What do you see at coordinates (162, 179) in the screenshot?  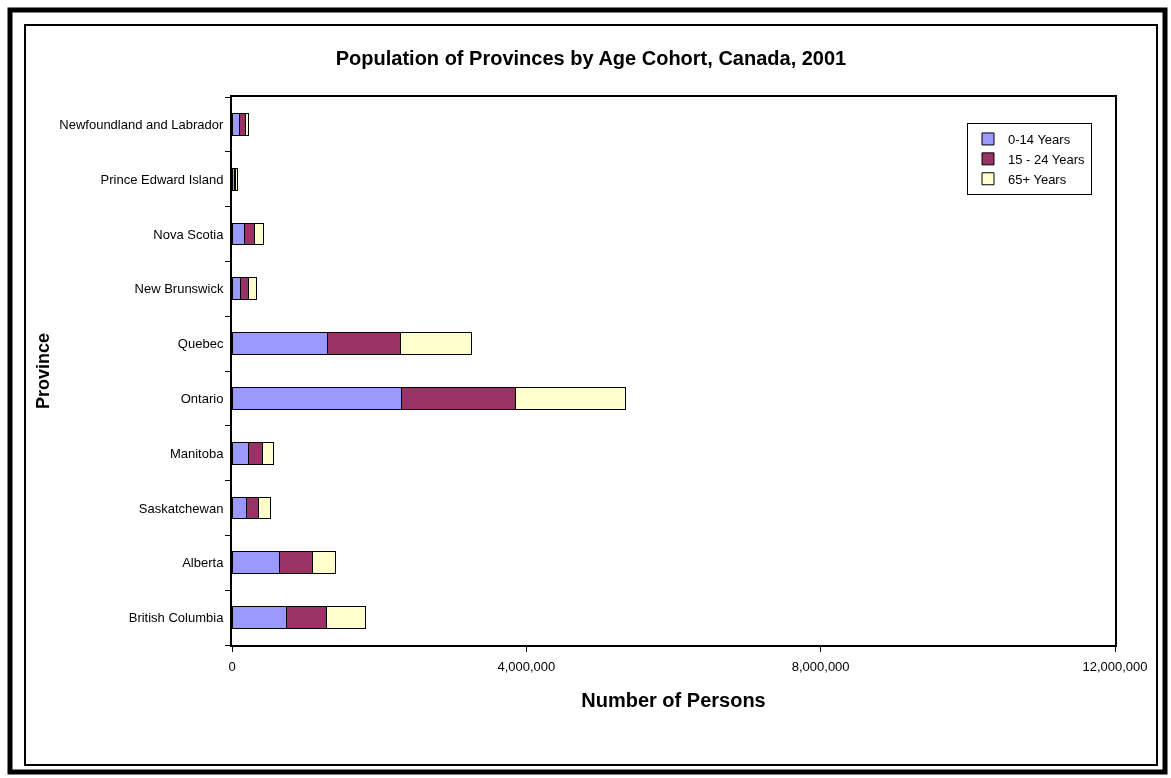 I see `y-tick-label: Prince Edward Island` at bounding box center [162, 179].